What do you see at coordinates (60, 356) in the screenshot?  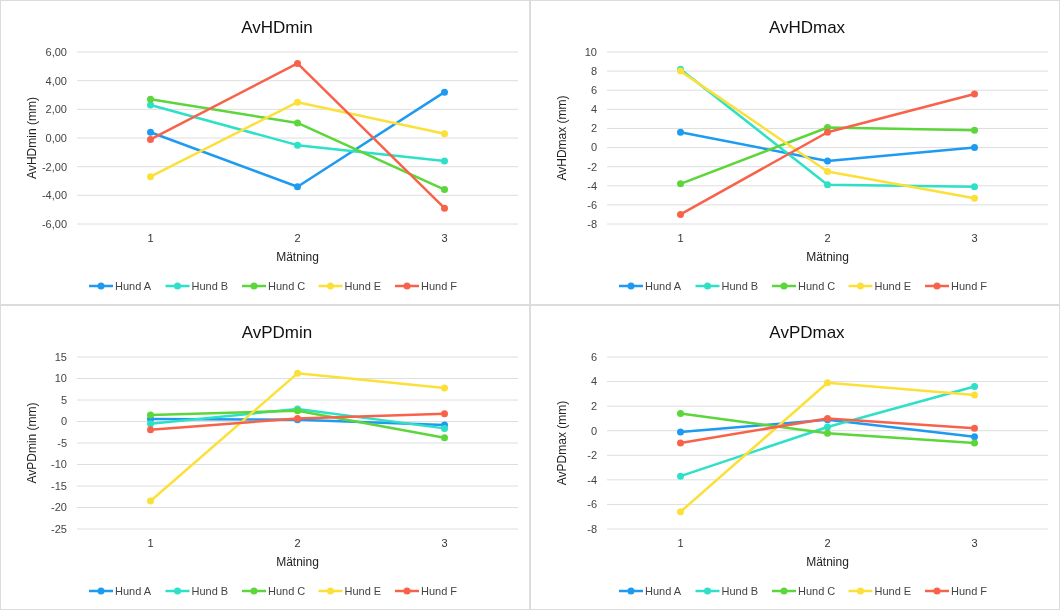 I see `y-tick-label: 15` at bounding box center [60, 356].